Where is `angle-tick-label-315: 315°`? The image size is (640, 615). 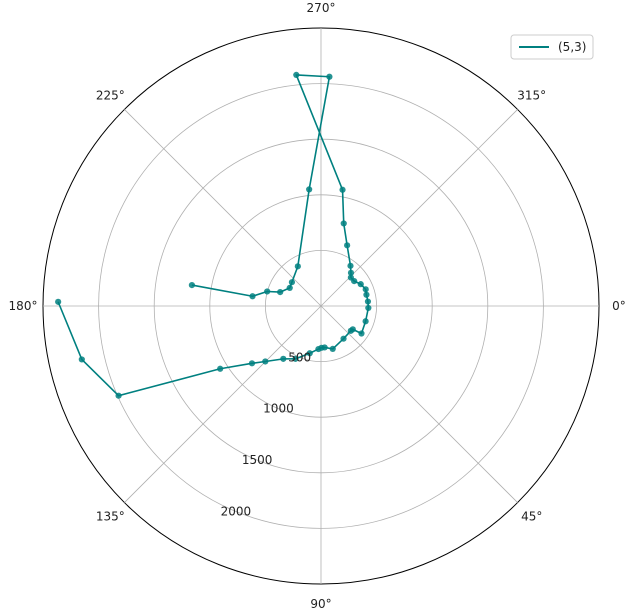 angle-tick-label-315: 315° is located at coordinates (531, 95).